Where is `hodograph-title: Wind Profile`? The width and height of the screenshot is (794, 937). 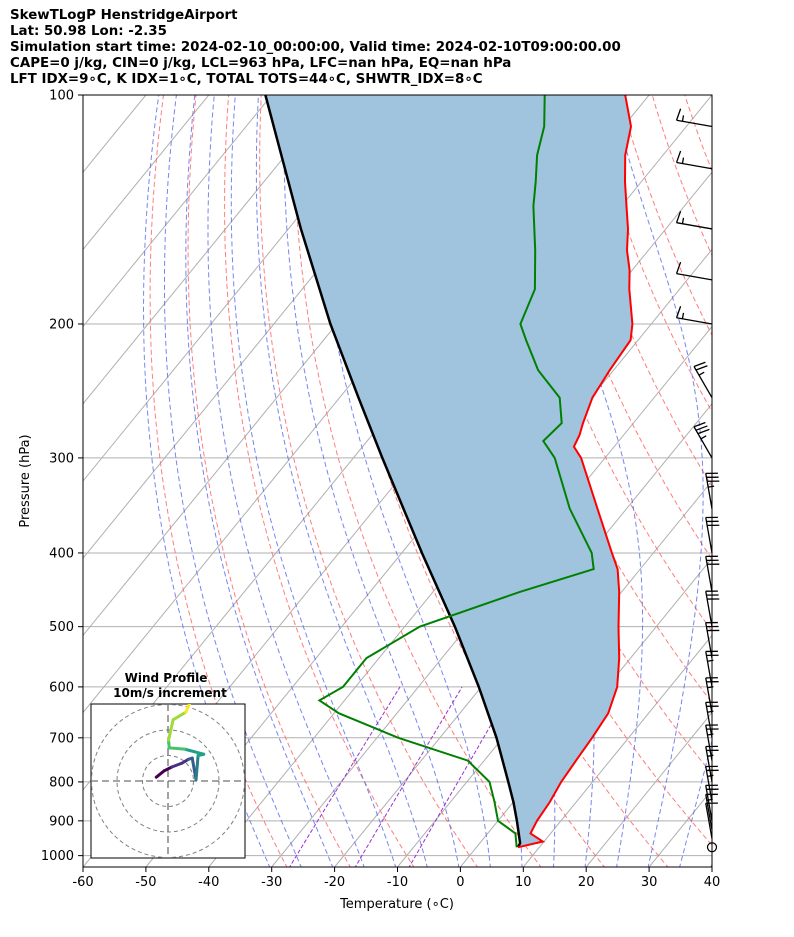
hodograph-title: Wind Profile is located at coordinates (166, 678).